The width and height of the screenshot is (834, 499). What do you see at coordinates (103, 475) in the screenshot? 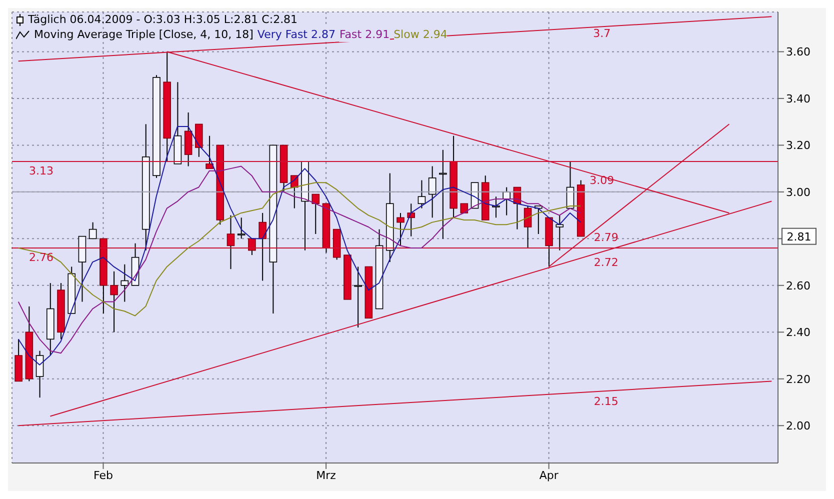
I see `x-tick-label: Feb` at bounding box center [103, 475].